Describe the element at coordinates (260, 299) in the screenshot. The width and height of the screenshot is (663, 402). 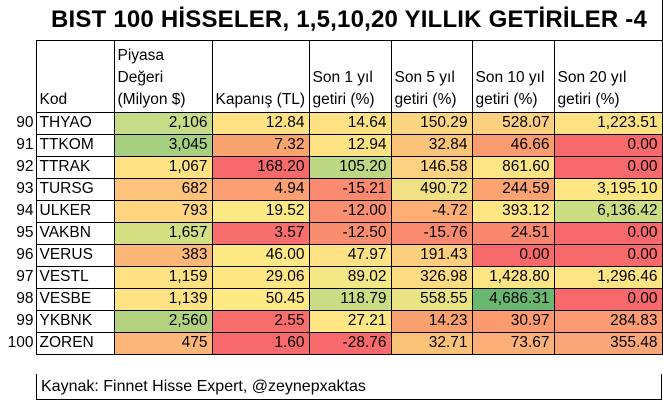
I see `cell-kapanis: 50.45` at that location.